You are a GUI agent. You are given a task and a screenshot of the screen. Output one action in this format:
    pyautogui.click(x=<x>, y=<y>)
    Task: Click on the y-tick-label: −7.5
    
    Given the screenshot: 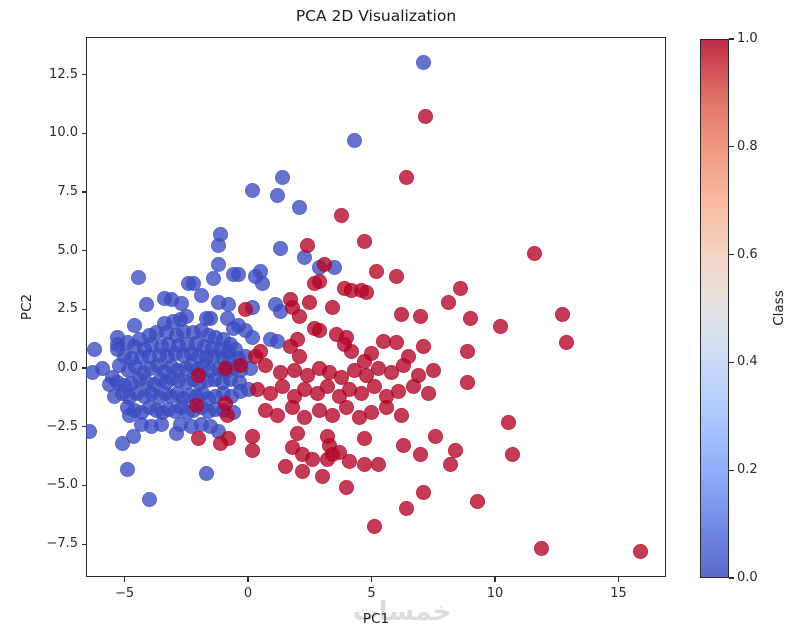 What is the action you would take?
    pyautogui.click(x=62, y=544)
    